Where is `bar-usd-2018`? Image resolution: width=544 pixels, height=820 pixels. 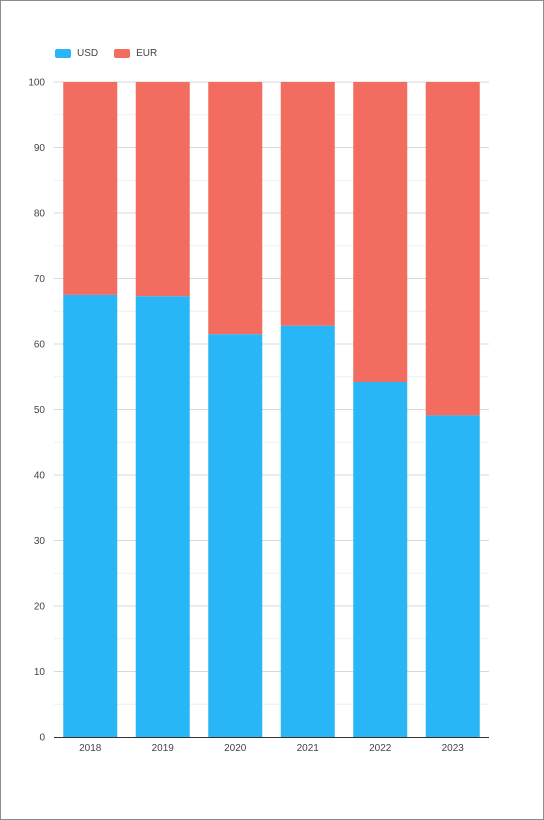
bar-usd-2018 is located at coordinates (90, 515).